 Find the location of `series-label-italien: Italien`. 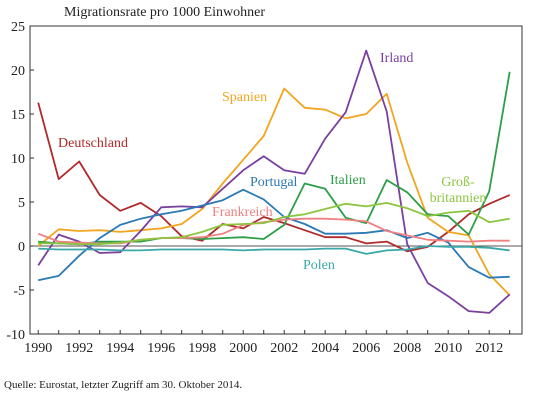

series-label-italien: Italien is located at coordinates (348, 180).